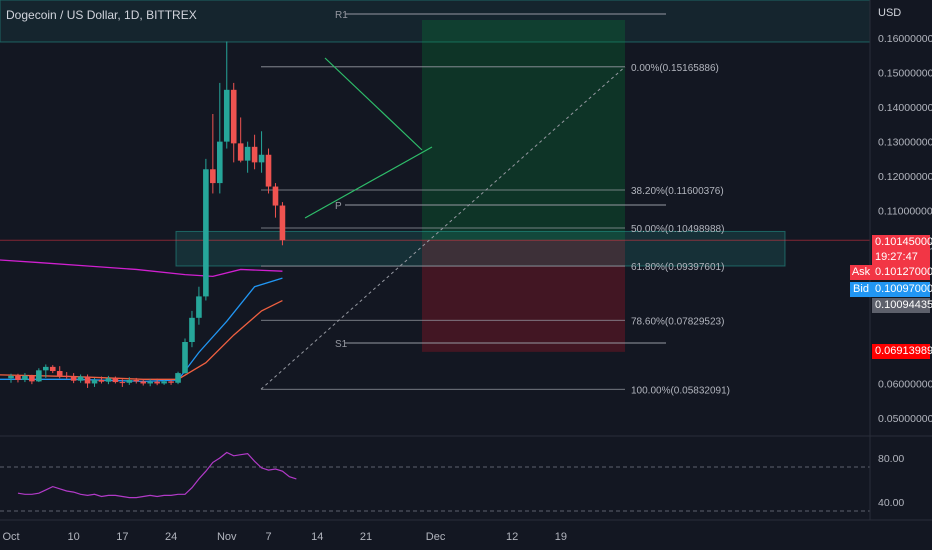 This screenshot has width=932, height=550. I want to click on fib-level-label: 50.00%(0.10498988), so click(677, 229).